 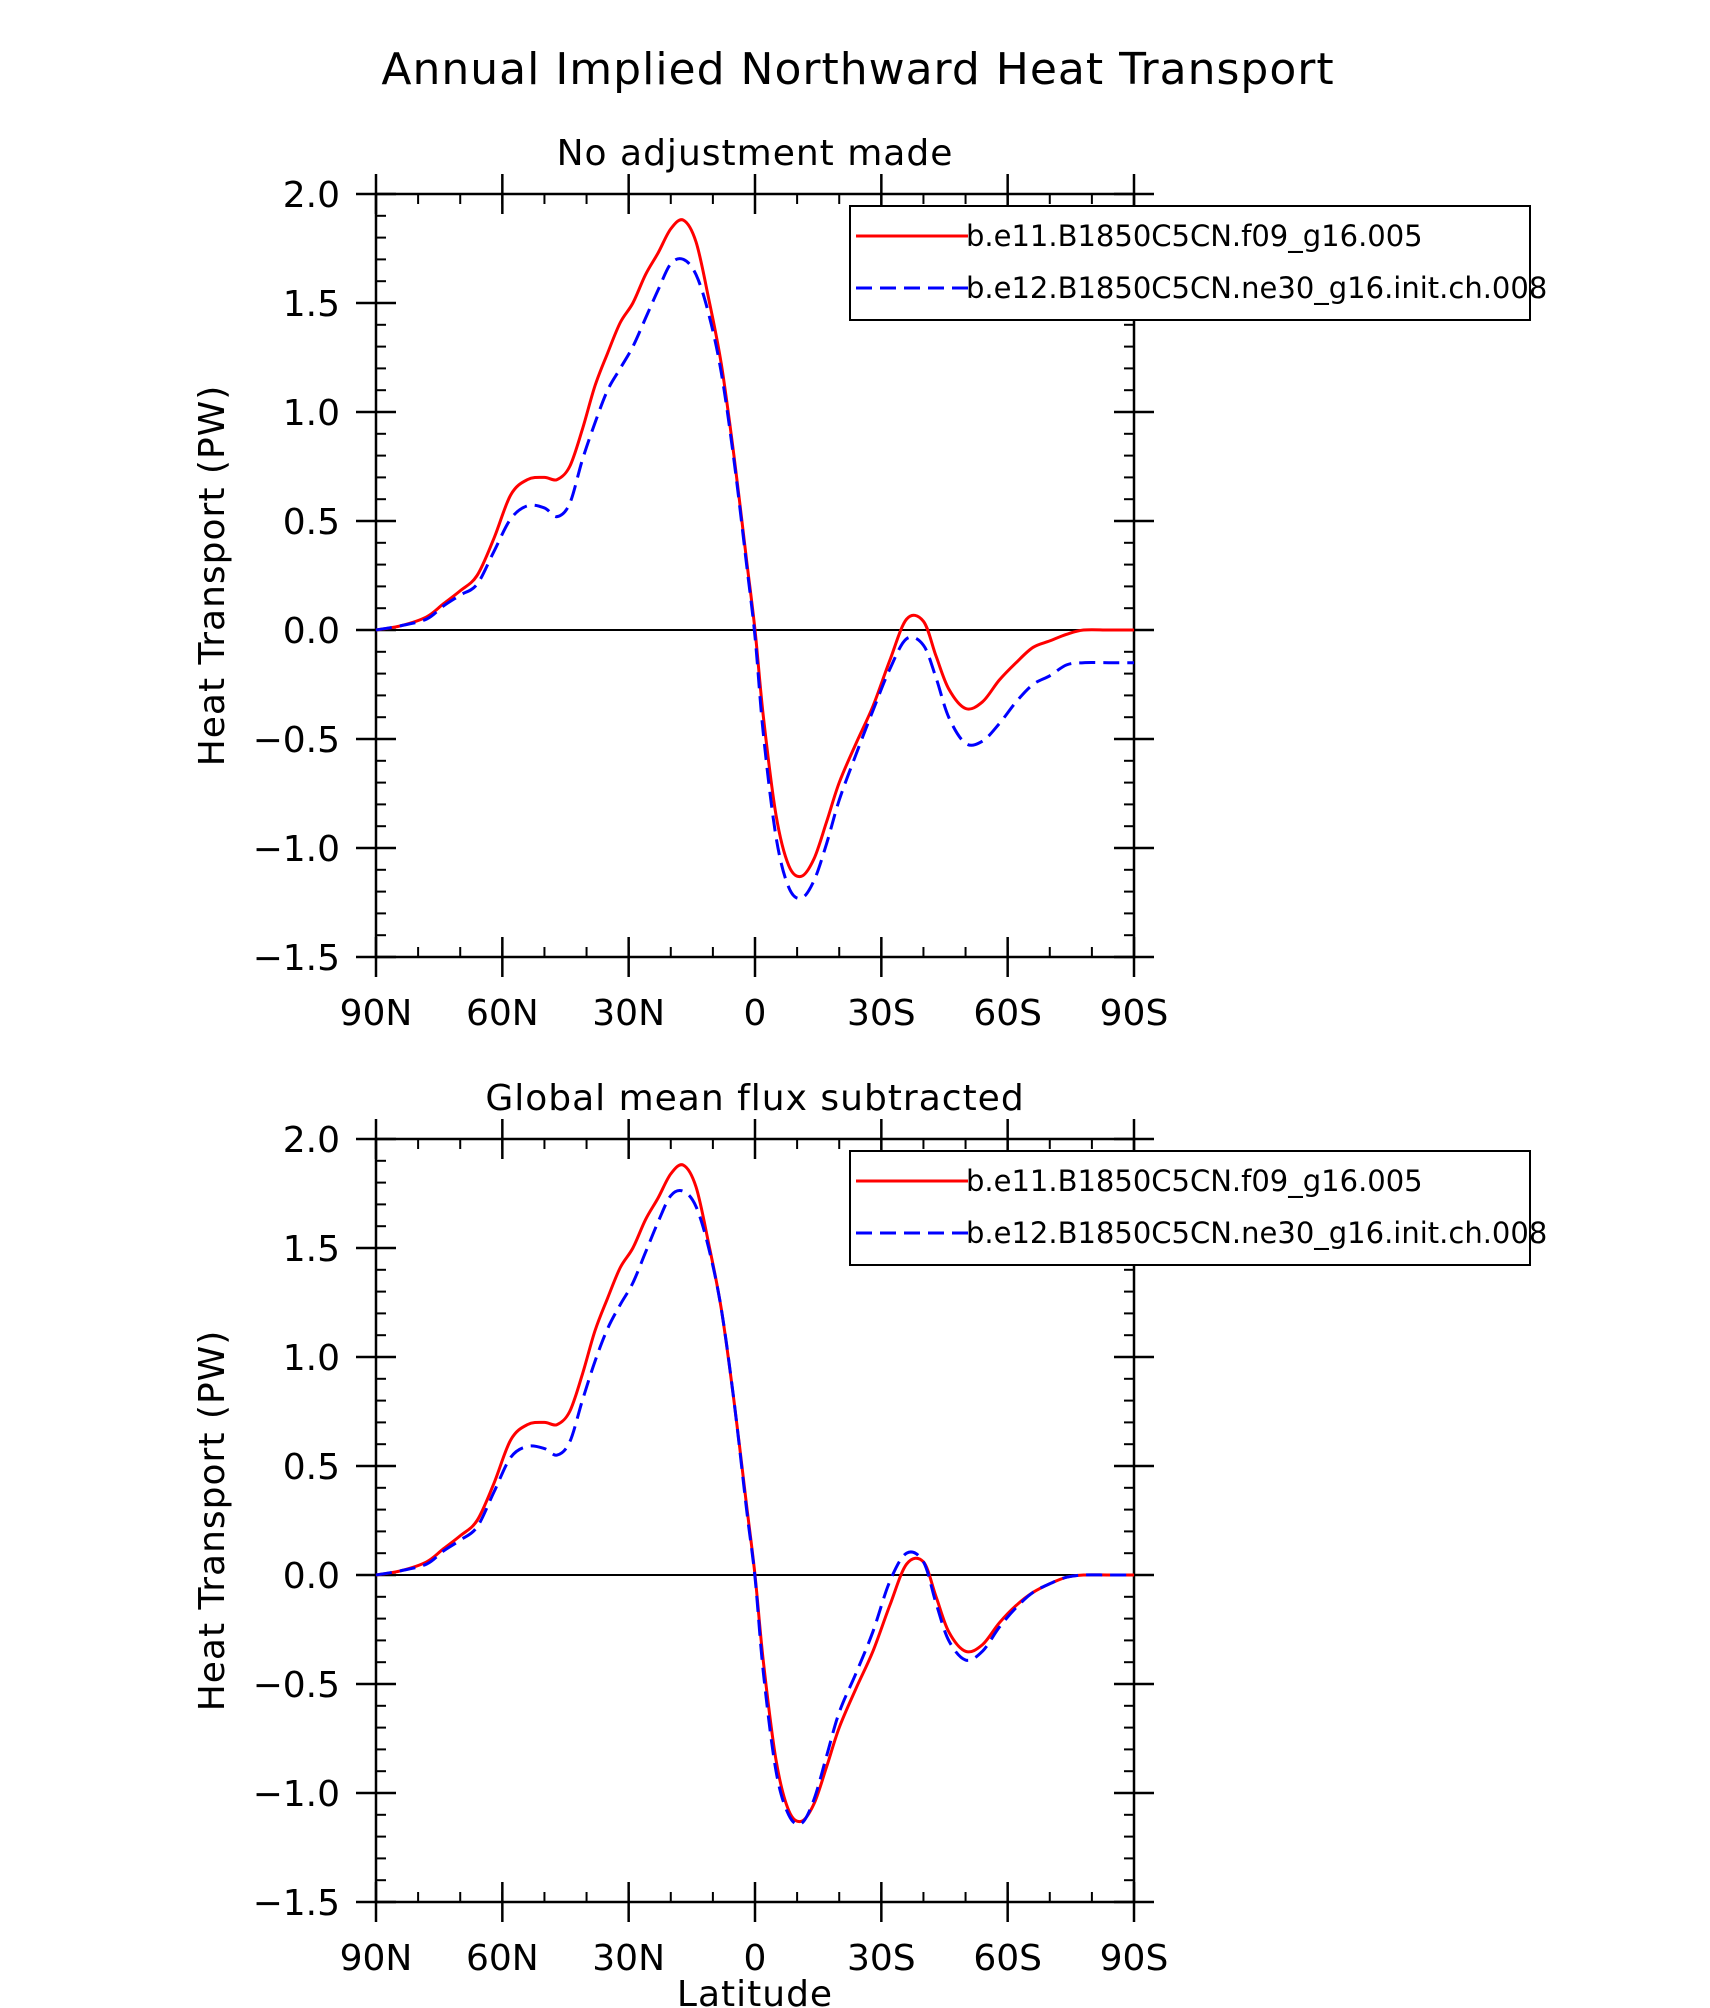 I want to click on x-axis-label: Latitude, so click(x=755, y=1991).